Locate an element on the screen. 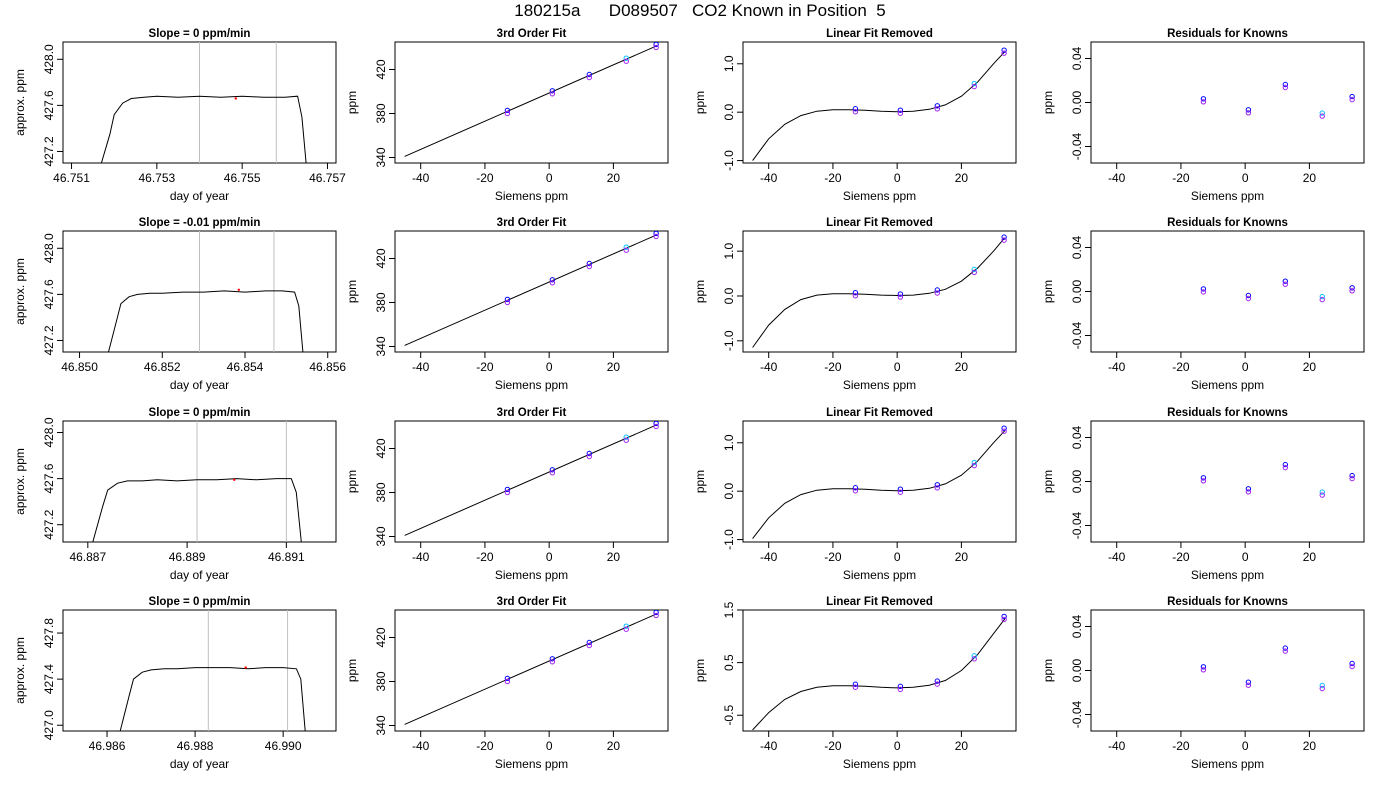  x-axis-label: Siemens ppm is located at coordinates (531, 196).